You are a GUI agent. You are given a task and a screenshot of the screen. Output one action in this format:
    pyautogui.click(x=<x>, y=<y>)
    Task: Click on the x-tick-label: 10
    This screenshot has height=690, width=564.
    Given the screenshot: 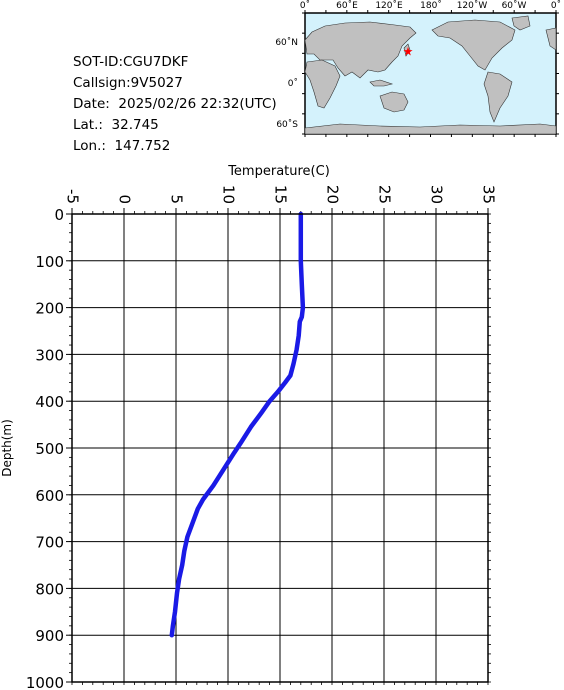 What is the action you would take?
    pyautogui.click(x=229, y=194)
    